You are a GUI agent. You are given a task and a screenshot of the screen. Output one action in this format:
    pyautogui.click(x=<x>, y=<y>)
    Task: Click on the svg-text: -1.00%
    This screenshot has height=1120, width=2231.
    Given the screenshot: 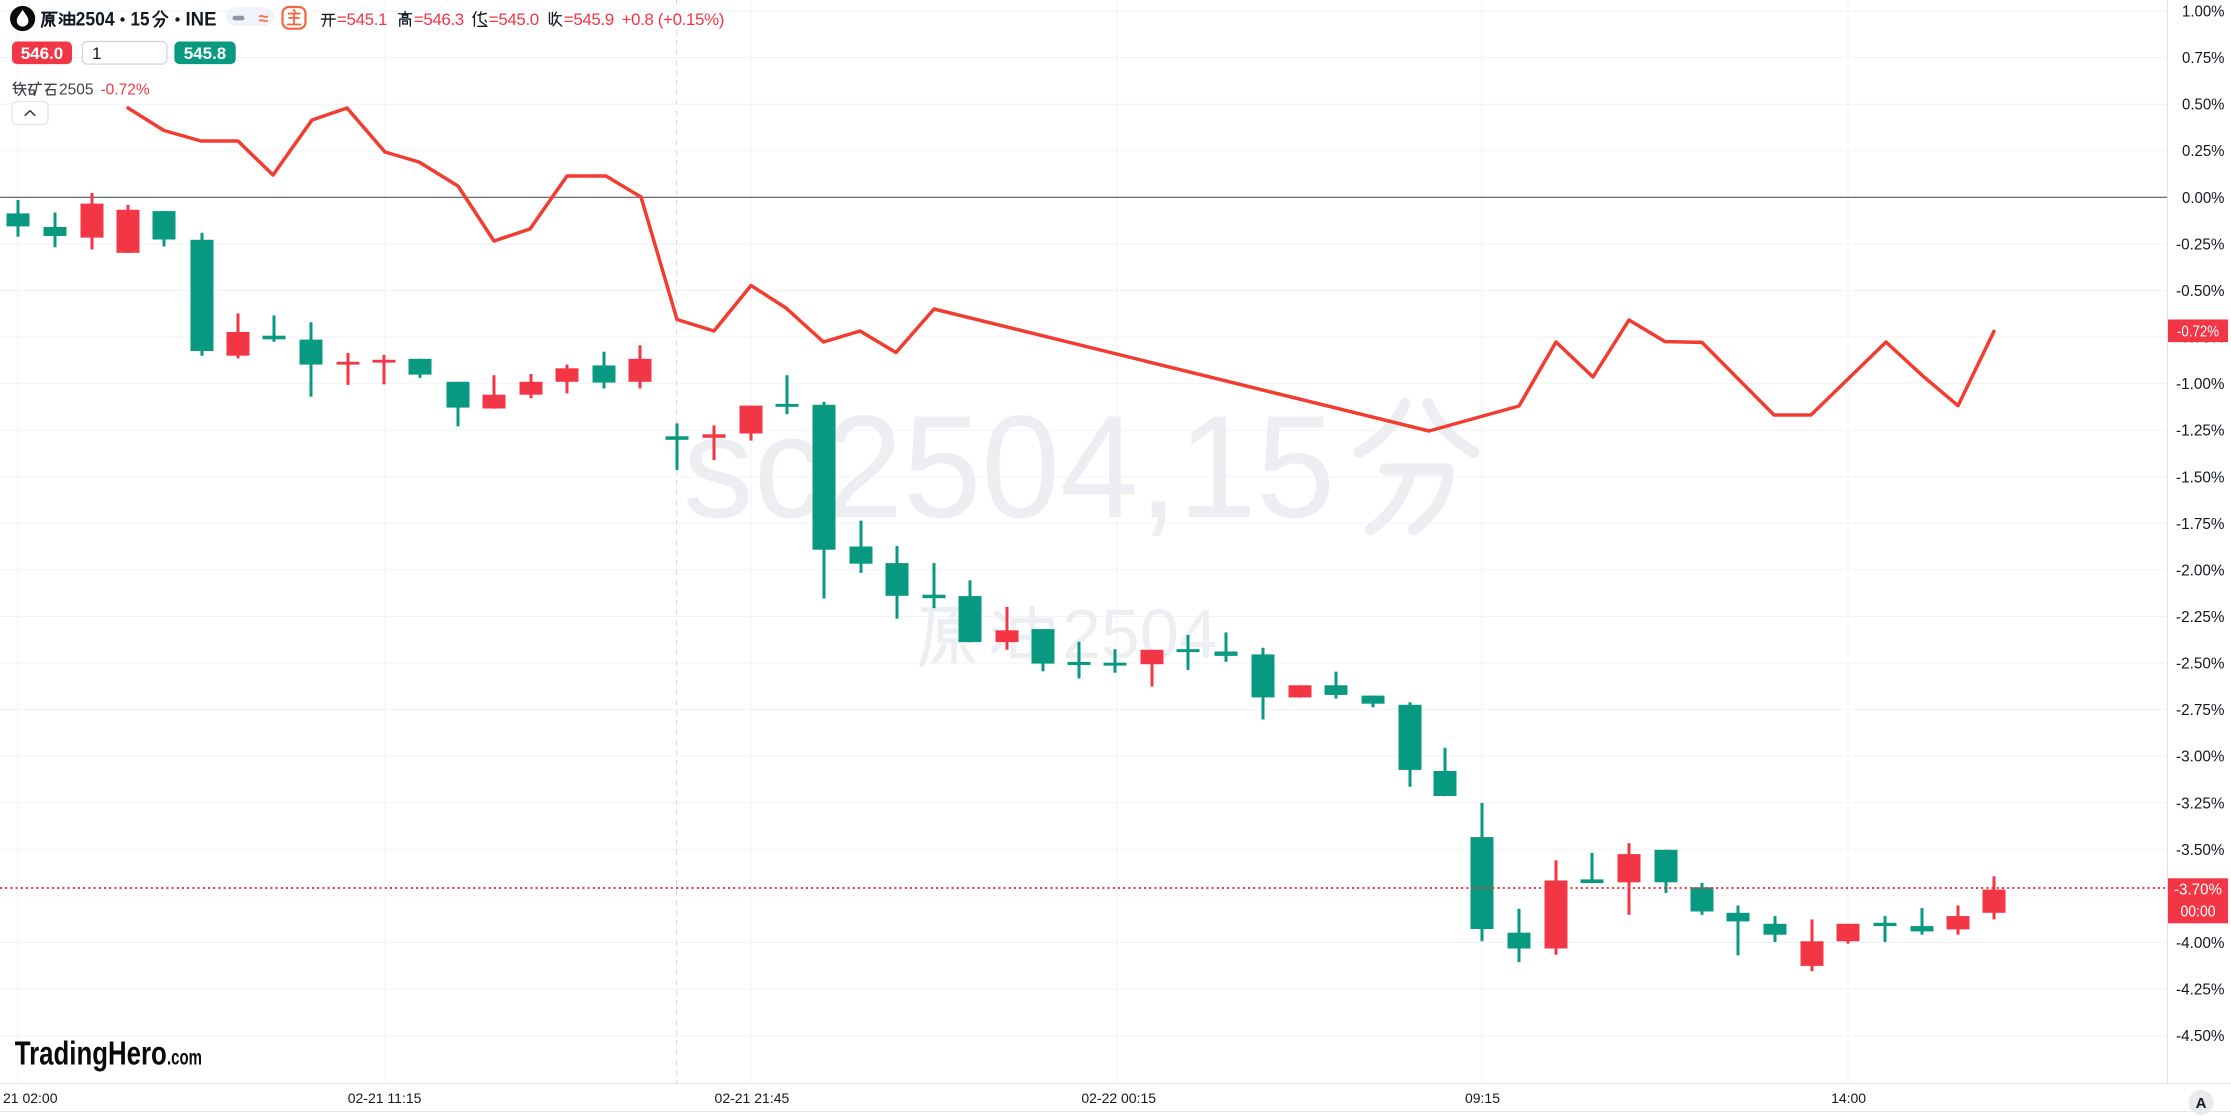 What is the action you would take?
    pyautogui.click(x=2200, y=384)
    